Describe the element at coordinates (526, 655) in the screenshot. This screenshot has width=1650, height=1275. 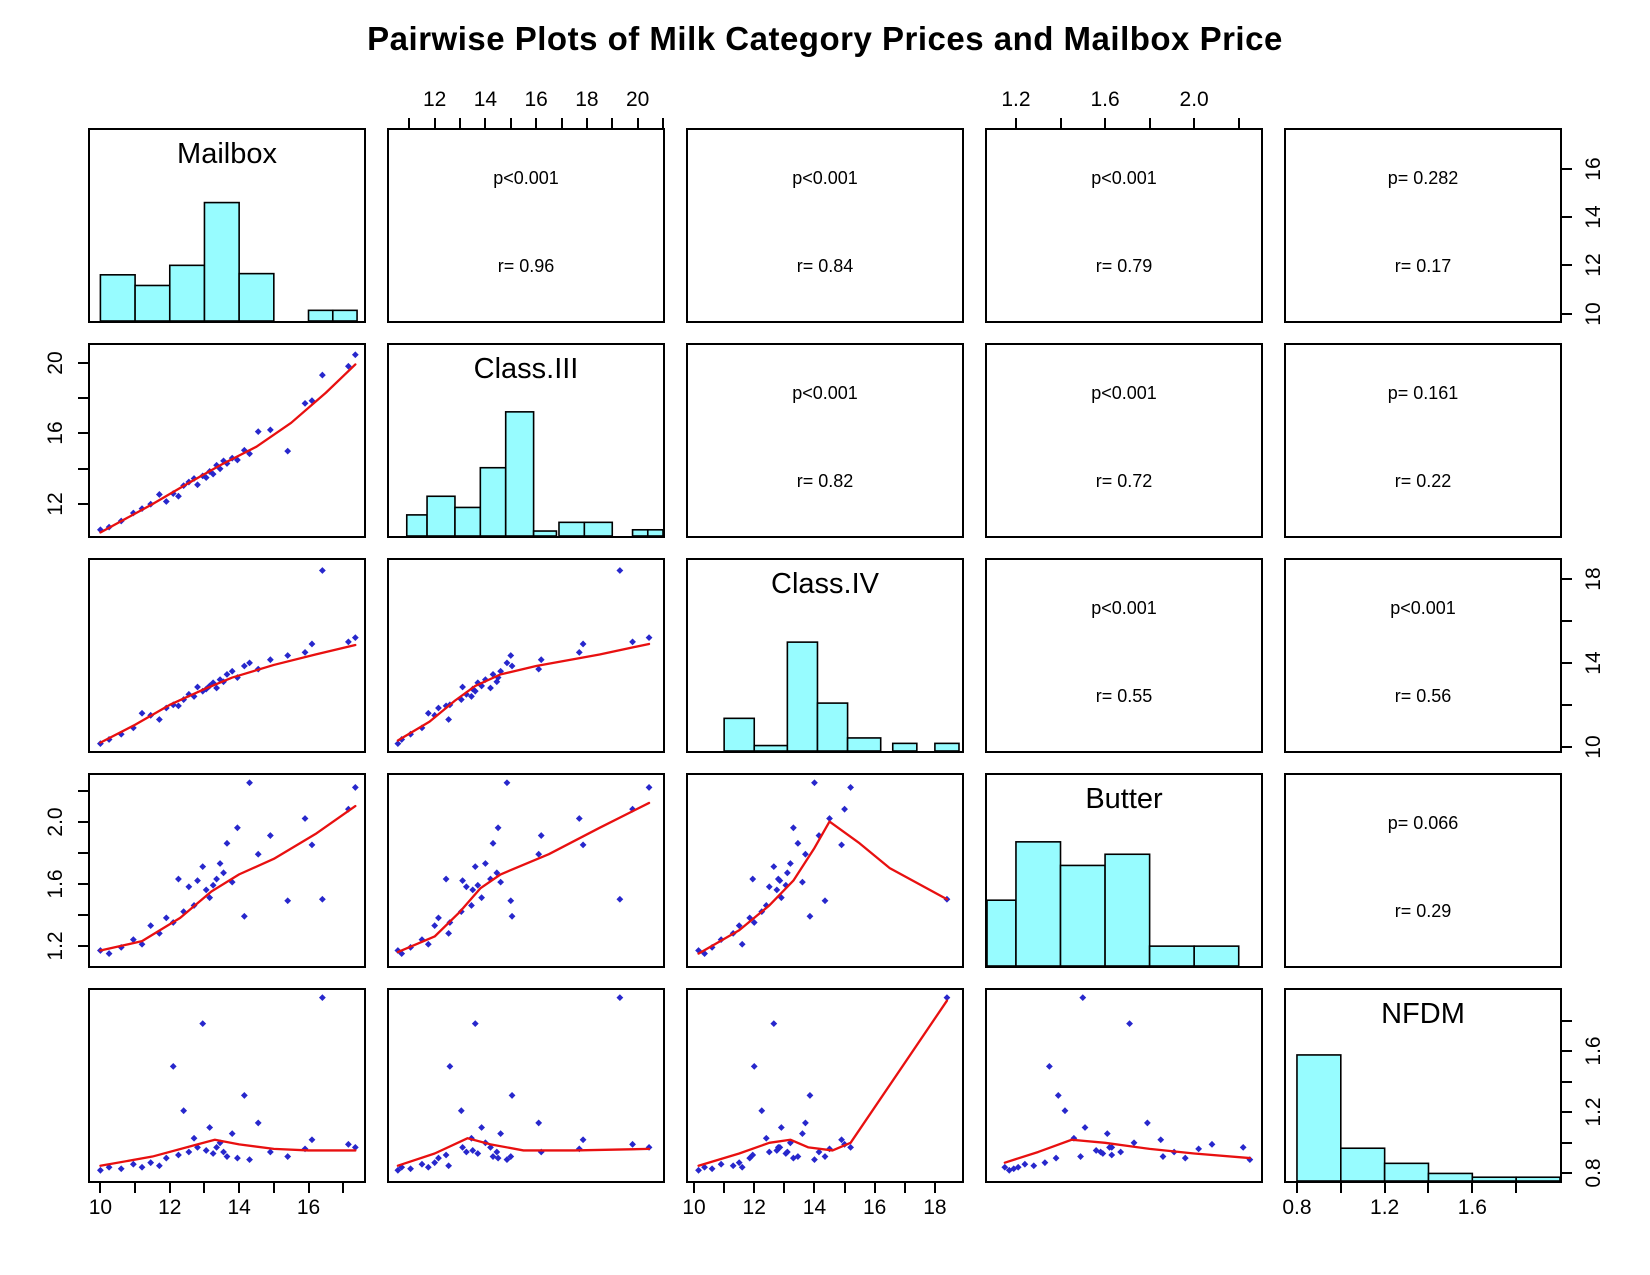
I see `panel-scatter-class4-vs-class3` at that location.